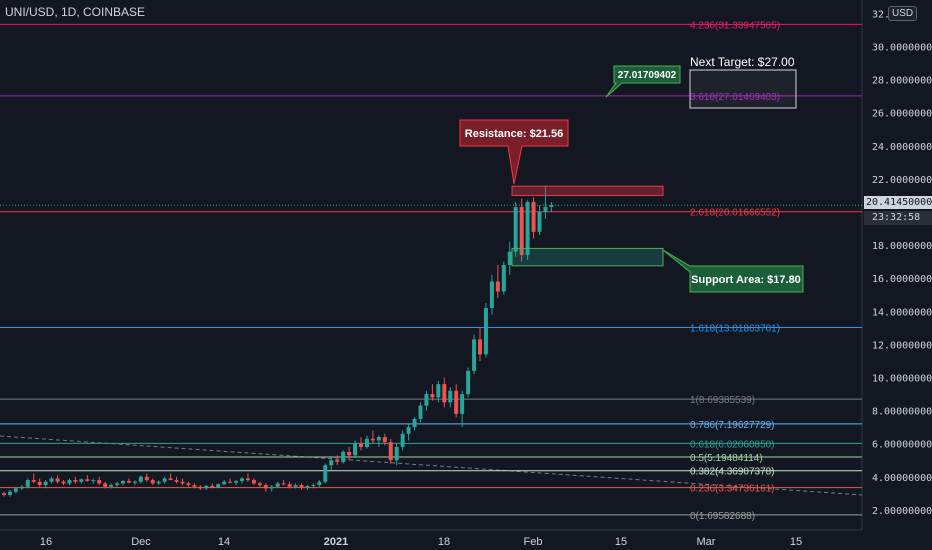  Describe the element at coordinates (587, 190) in the screenshot. I see `resistance-zone` at that location.